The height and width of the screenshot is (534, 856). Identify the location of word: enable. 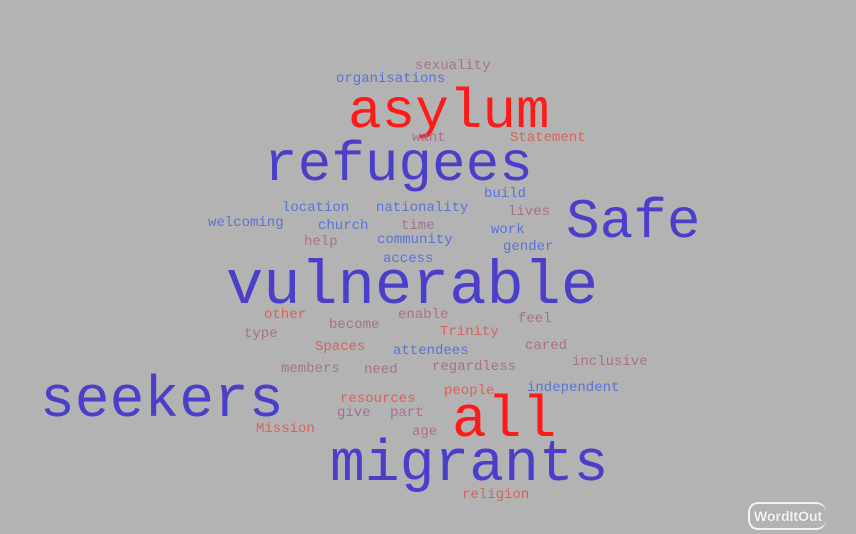
(423, 315).